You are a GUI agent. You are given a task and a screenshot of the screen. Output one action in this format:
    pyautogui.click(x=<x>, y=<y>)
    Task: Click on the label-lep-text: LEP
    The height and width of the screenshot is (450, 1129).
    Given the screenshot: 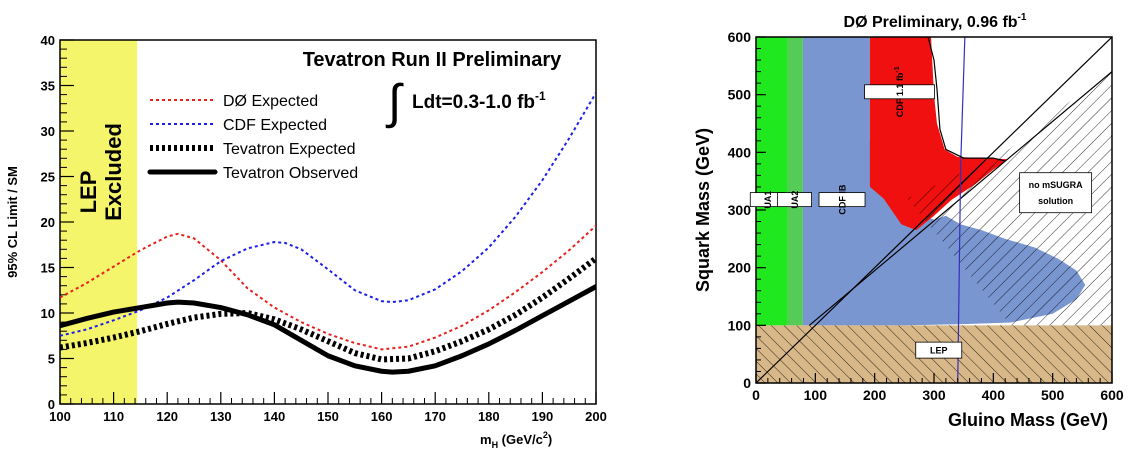 What is the action you would take?
    pyautogui.click(x=939, y=351)
    